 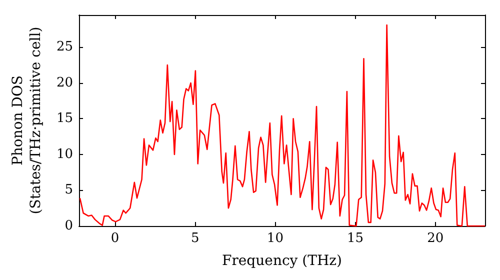 What do you see at coordinates (195, 238) in the screenshot?
I see `x-tick-label: 5` at bounding box center [195, 238].